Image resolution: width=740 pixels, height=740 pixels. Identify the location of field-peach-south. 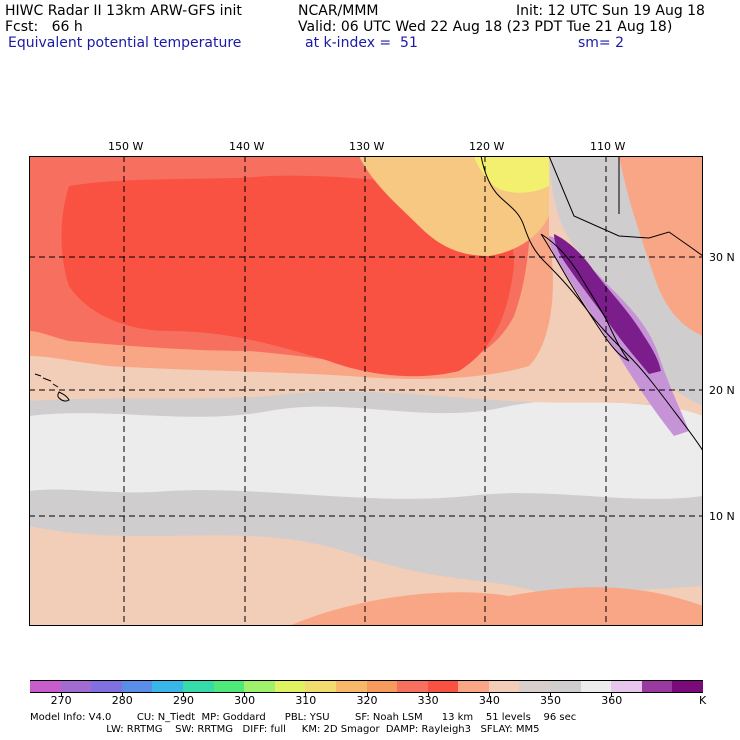
(496, 606).